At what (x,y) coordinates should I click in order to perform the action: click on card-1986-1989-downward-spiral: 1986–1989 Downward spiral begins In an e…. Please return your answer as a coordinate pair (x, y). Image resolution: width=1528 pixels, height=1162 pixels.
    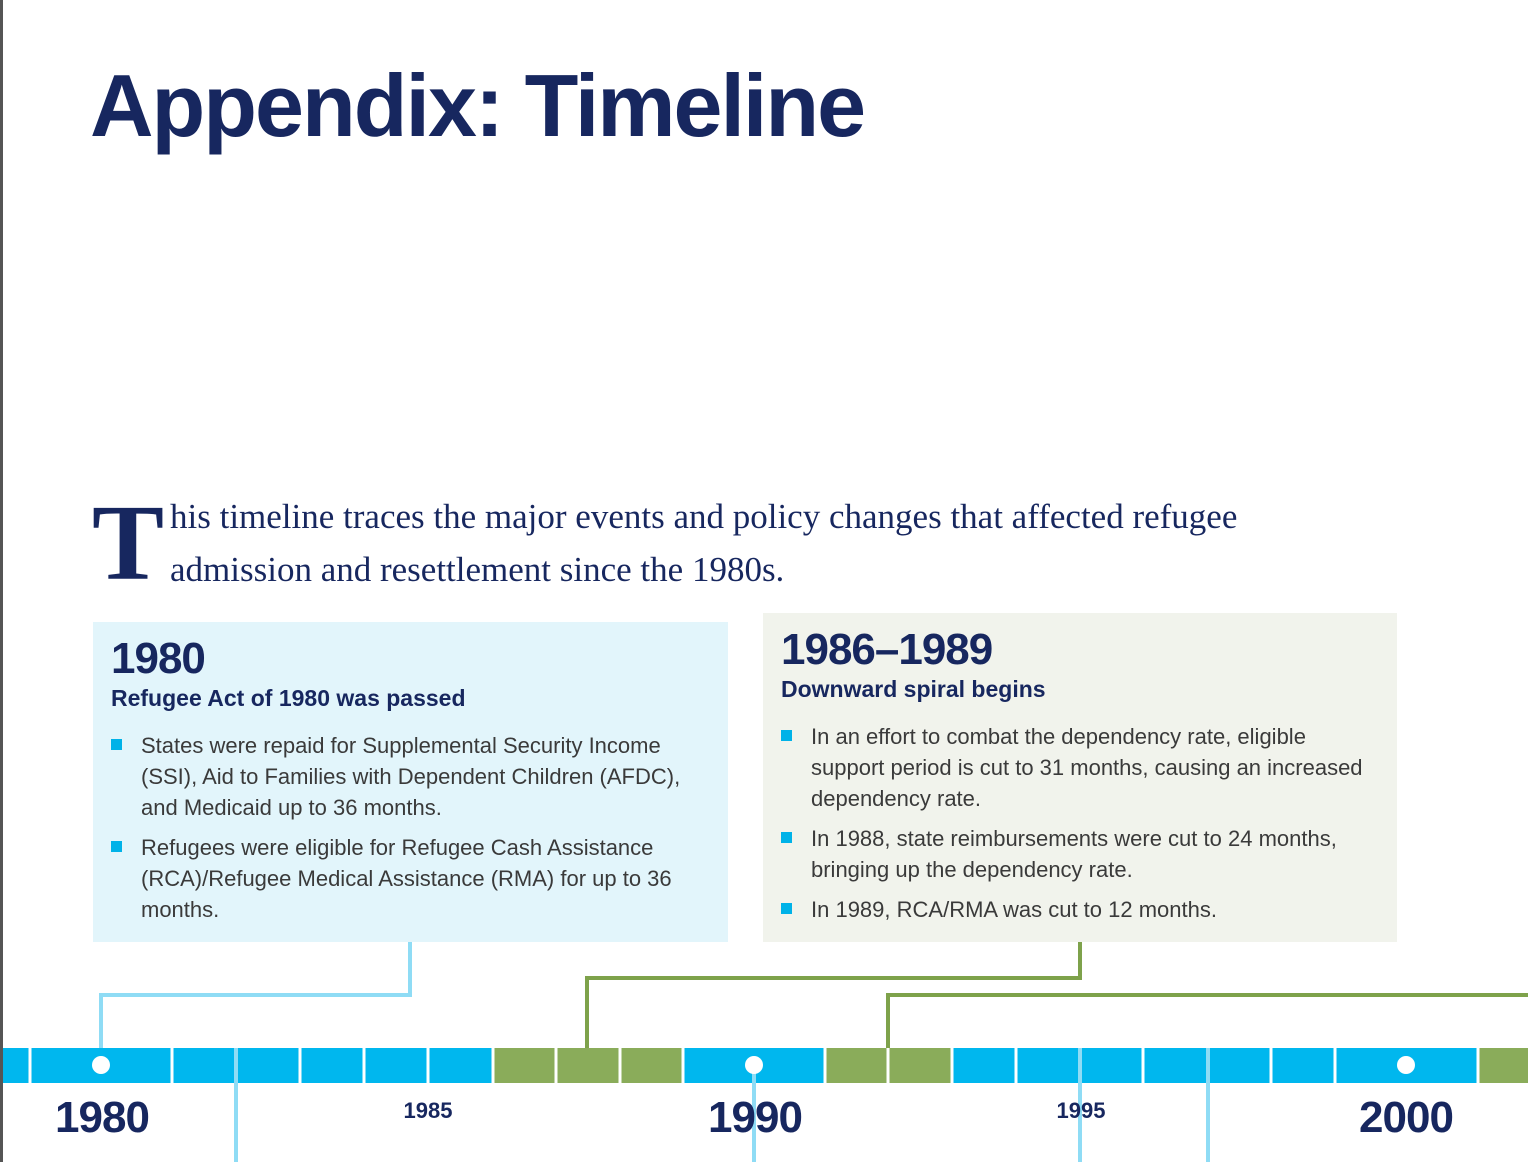
    Looking at the image, I should click on (1080, 777).